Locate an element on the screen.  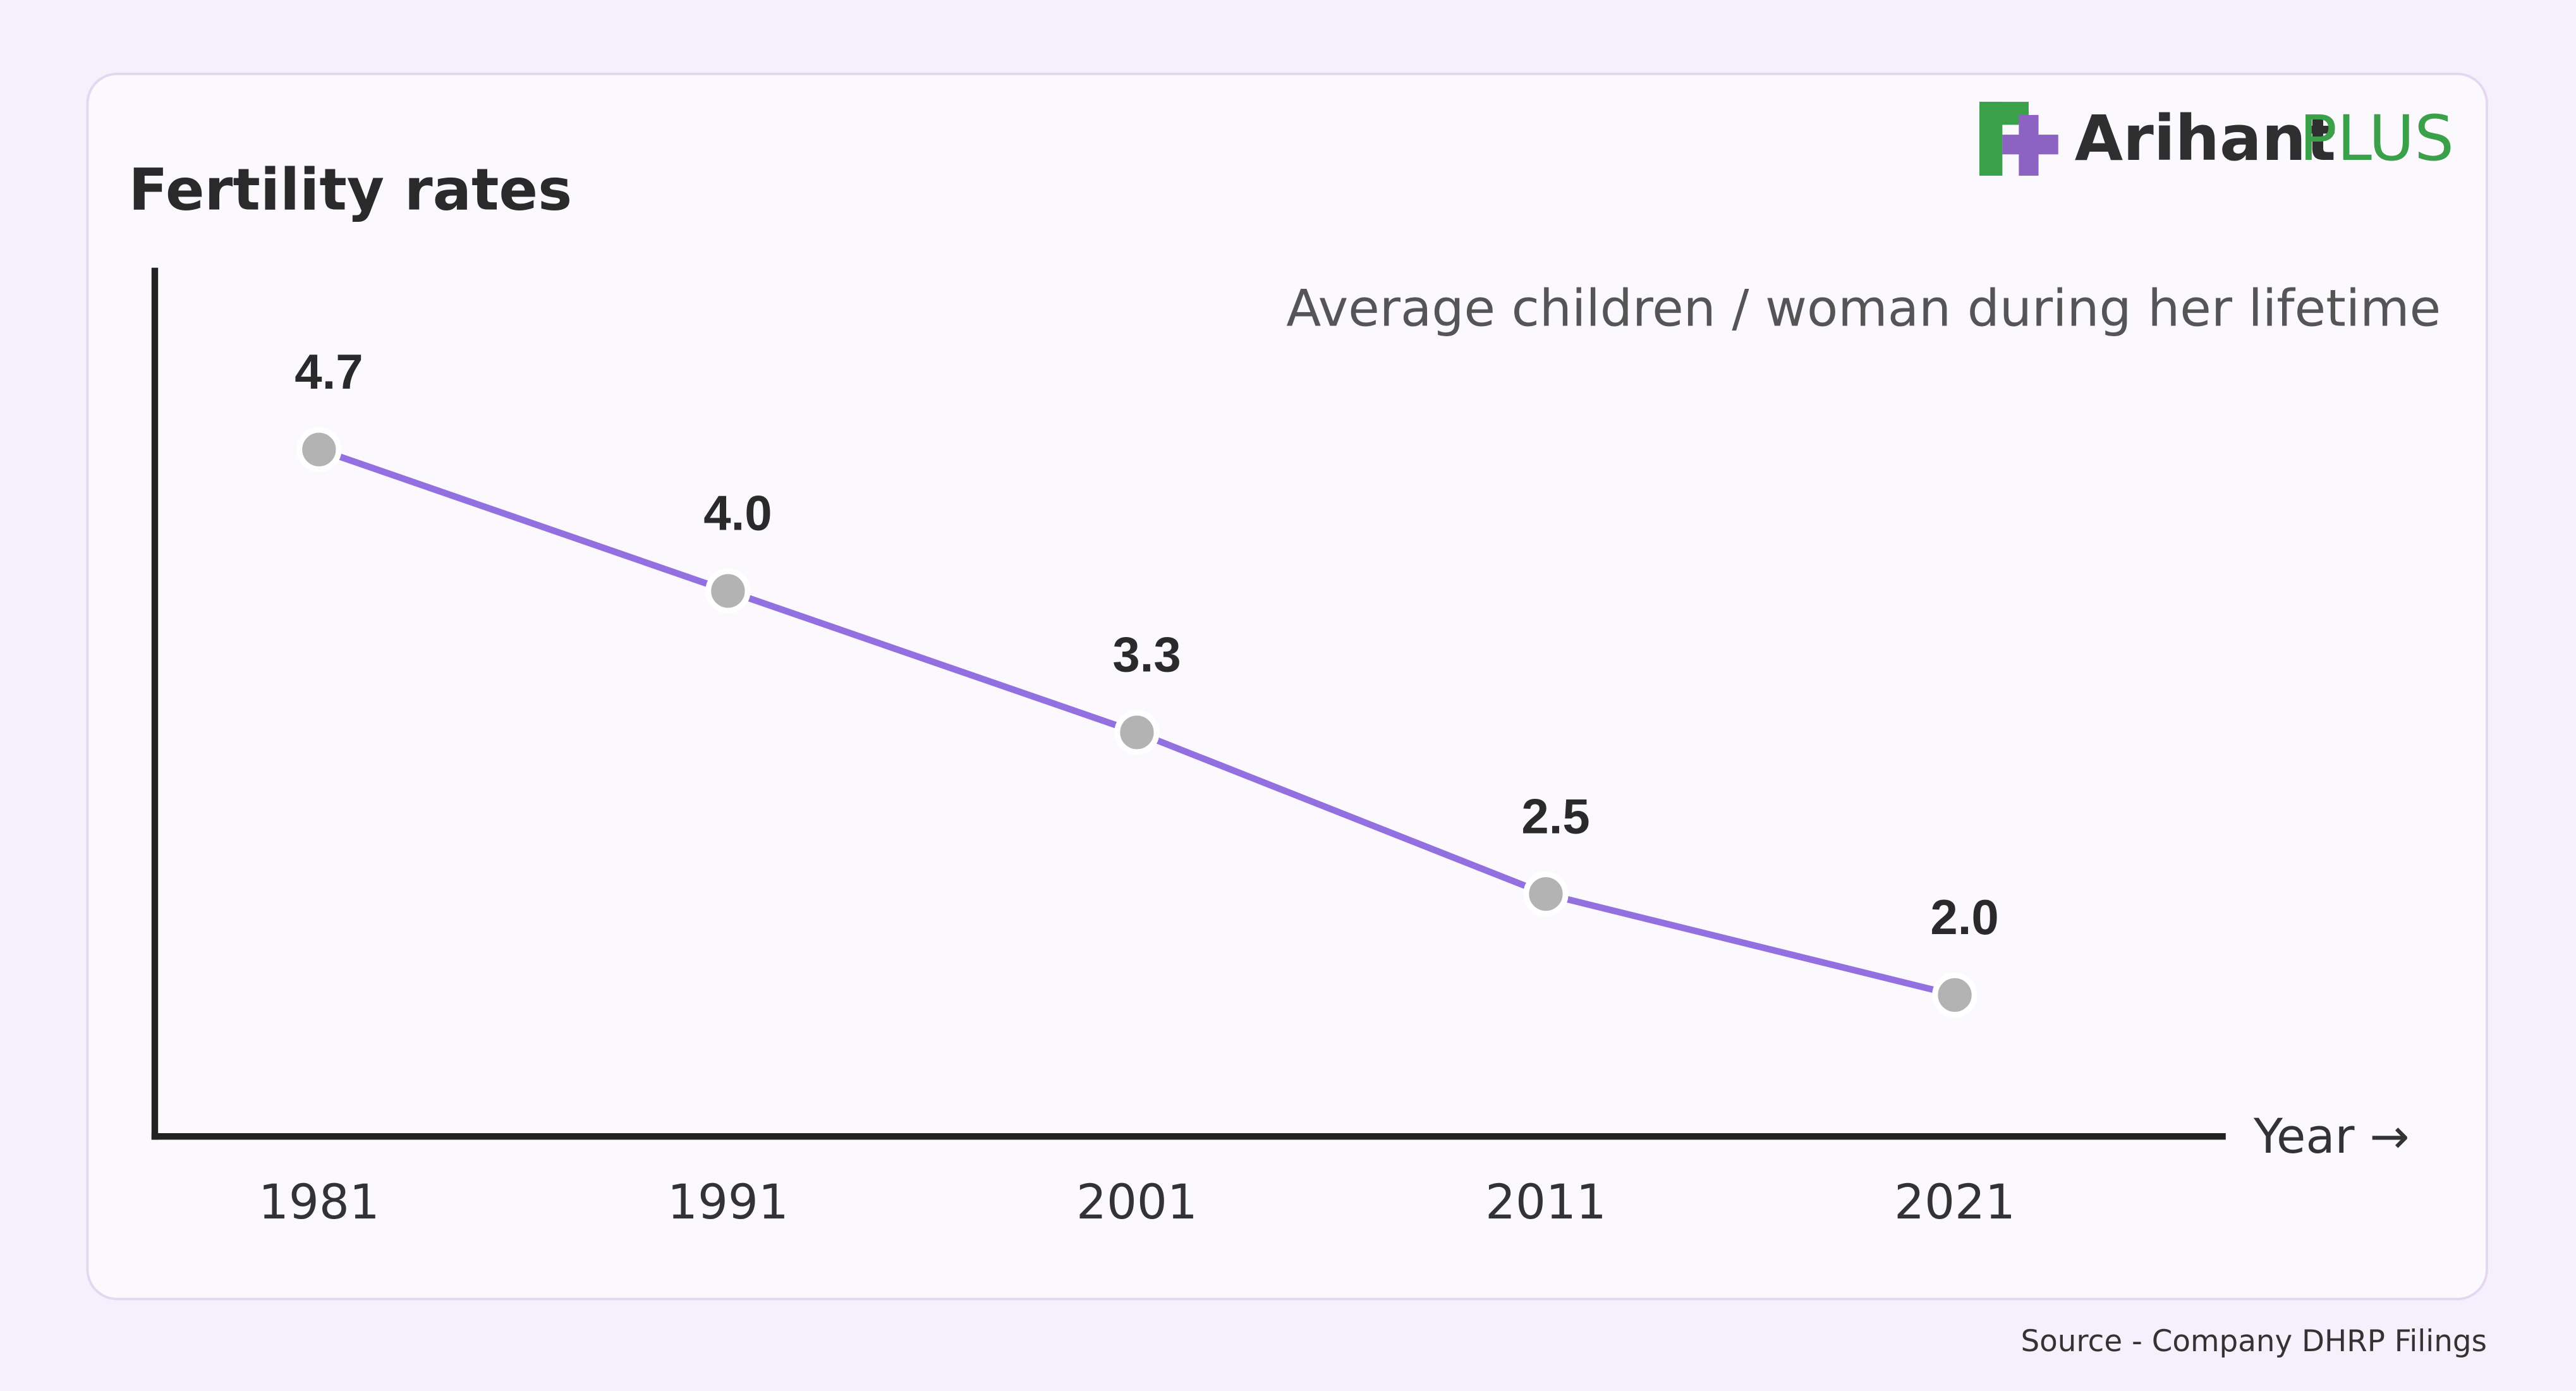
logo-icon is located at coordinates (2030, 145).